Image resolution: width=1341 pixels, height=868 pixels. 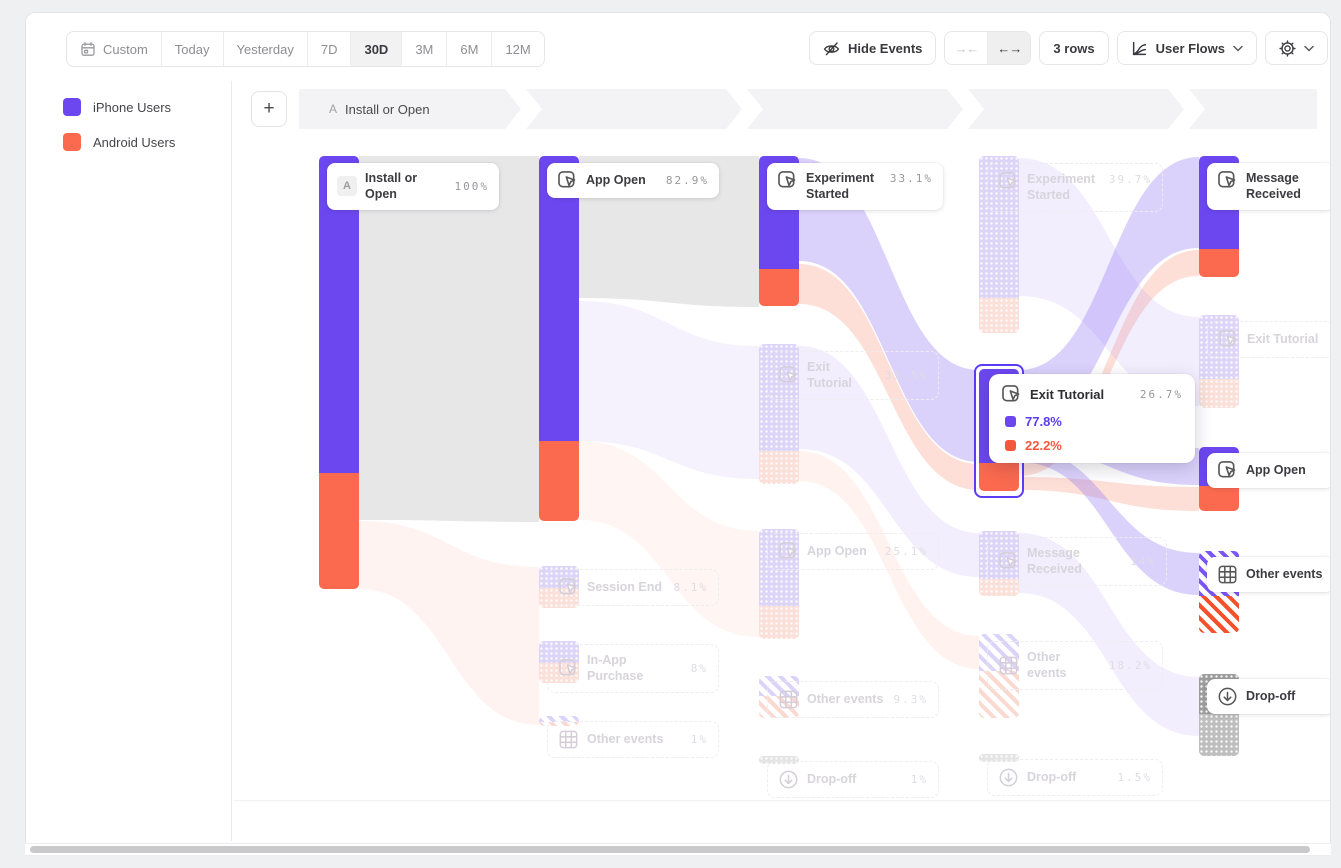 I want to click on range-label: 7D, so click(x=329, y=49).